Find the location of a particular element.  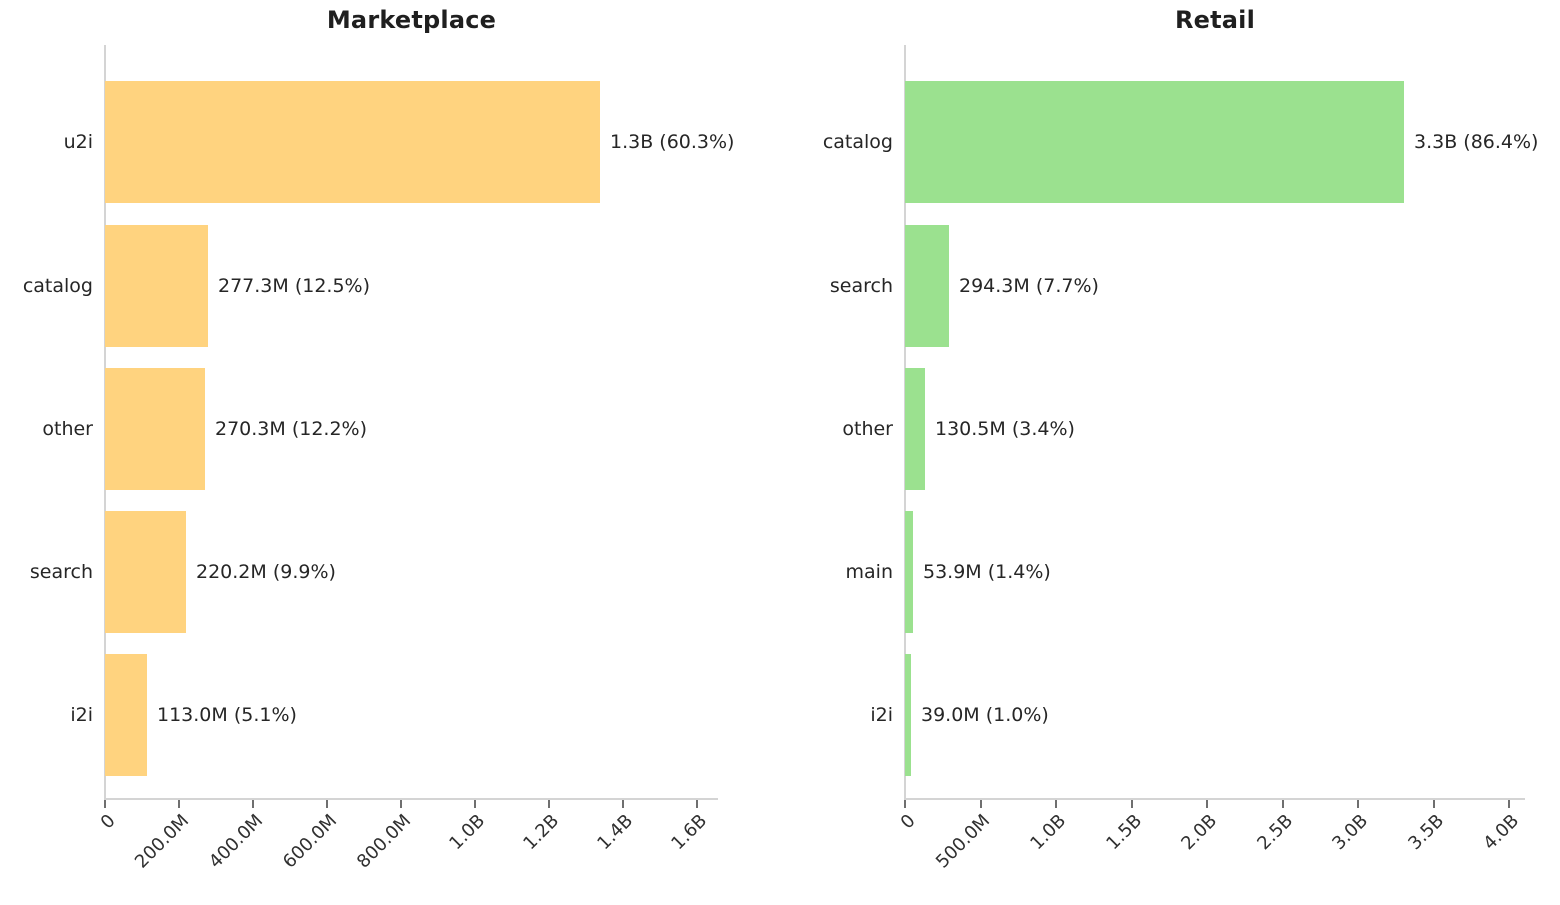

x-tick-label: 3.0B is located at coordinates (1350, 832).